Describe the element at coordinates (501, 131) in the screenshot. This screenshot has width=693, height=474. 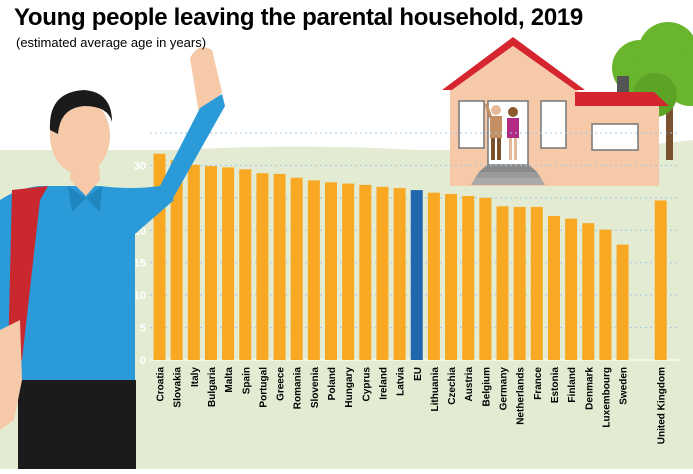
I see `couple-icon` at that location.